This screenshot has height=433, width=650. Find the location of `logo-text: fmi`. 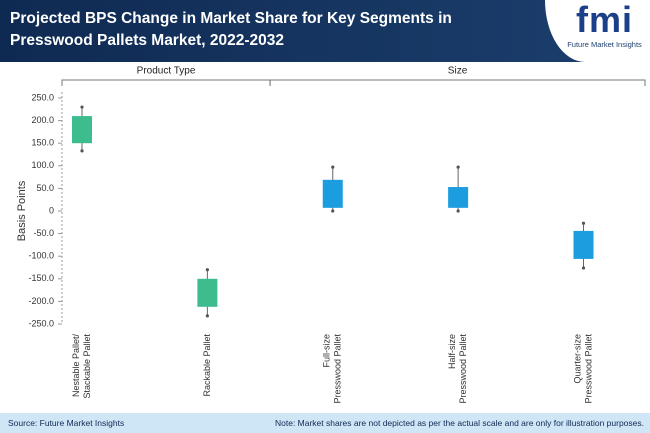

logo-text: fmi is located at coordinates (604, 20).